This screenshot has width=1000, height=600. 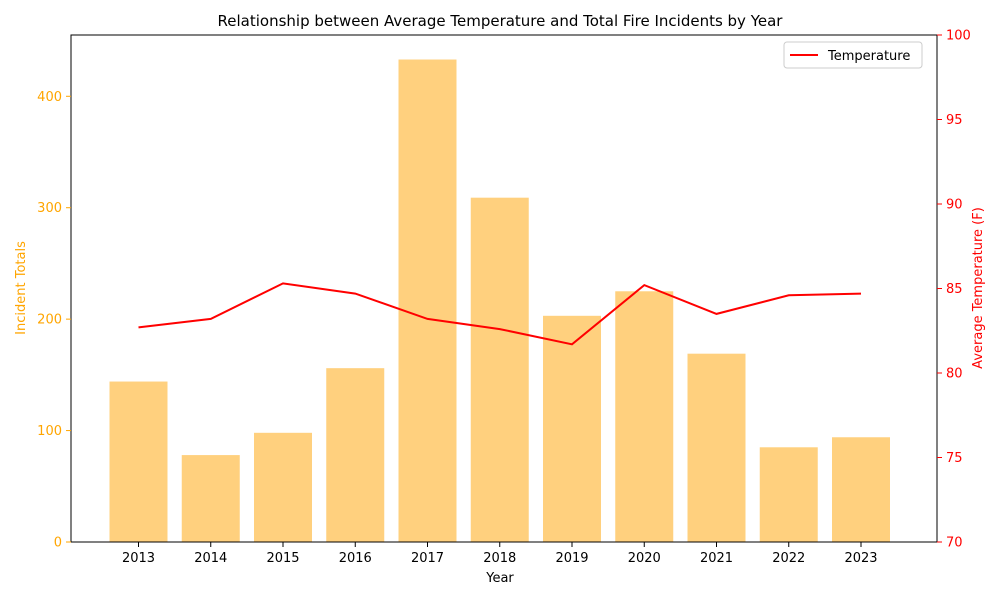 What do you see at coordinates (283, 487) in the screenshot?
I see `bar-2015` at bounding box center [283, 487].